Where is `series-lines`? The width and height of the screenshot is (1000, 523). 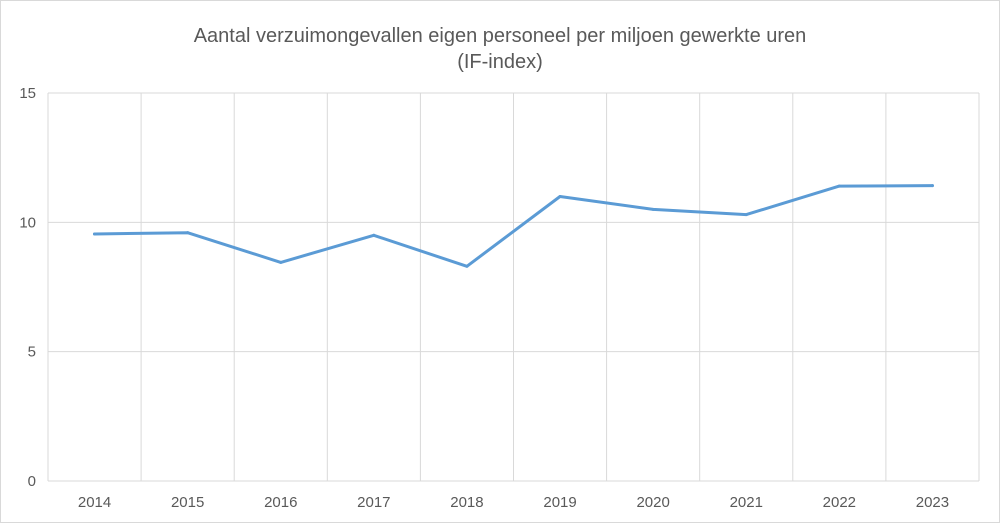 series-lines is located at coordinates (513, 226).